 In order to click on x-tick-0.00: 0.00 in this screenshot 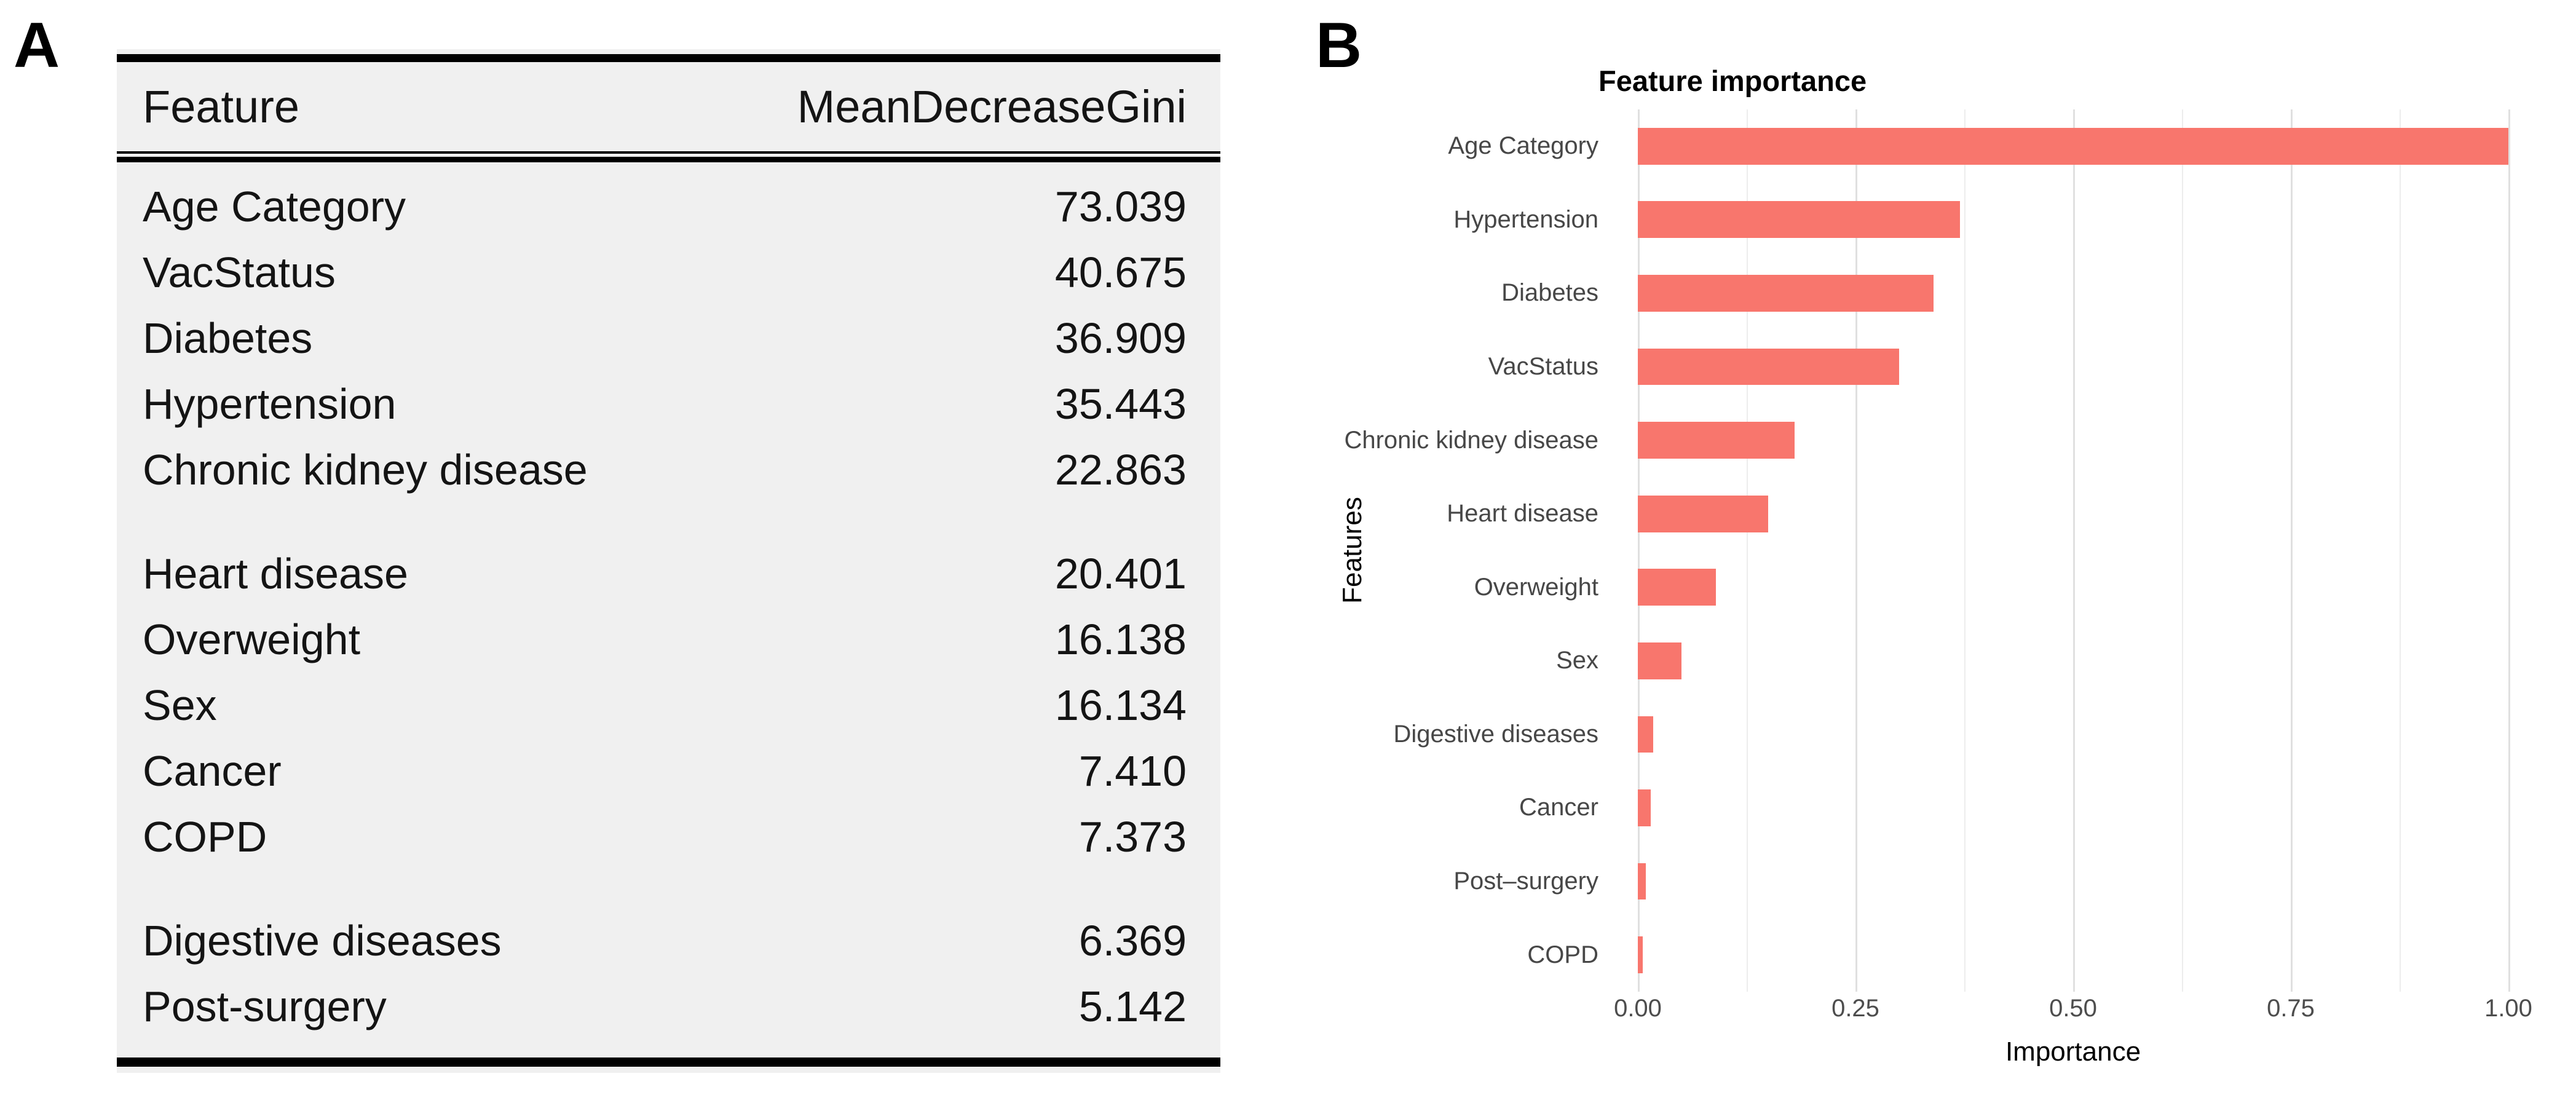, I will do `click(1638, 1008)`.